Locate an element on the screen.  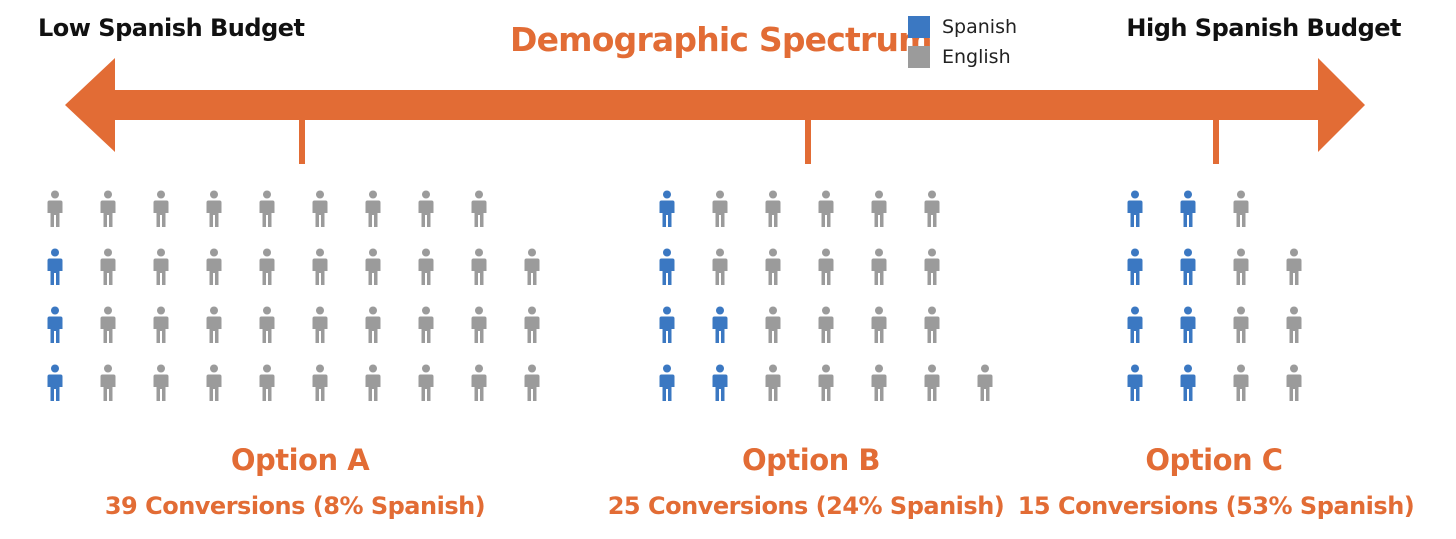
legend-swatch-english is located at coordinates (919, 57).